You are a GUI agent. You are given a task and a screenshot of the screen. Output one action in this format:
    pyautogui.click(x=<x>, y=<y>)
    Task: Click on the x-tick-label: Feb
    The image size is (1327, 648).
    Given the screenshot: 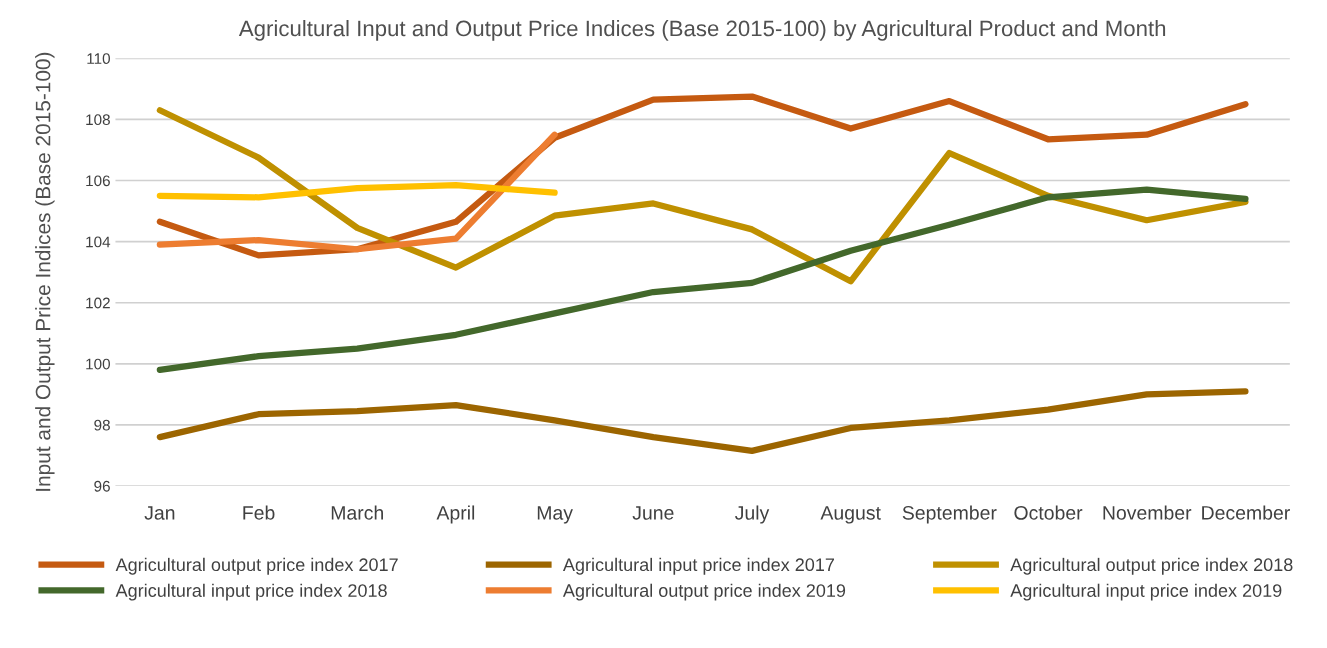 What is the action you would take?
    pyautogui.click(x=259, y=512)
    